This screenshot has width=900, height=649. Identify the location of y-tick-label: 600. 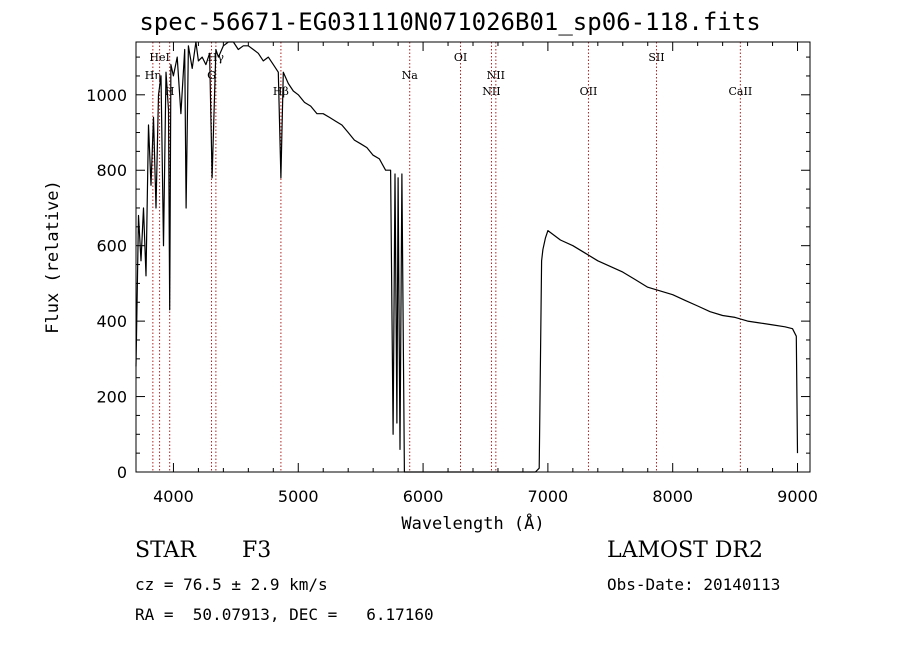
(111, 246).